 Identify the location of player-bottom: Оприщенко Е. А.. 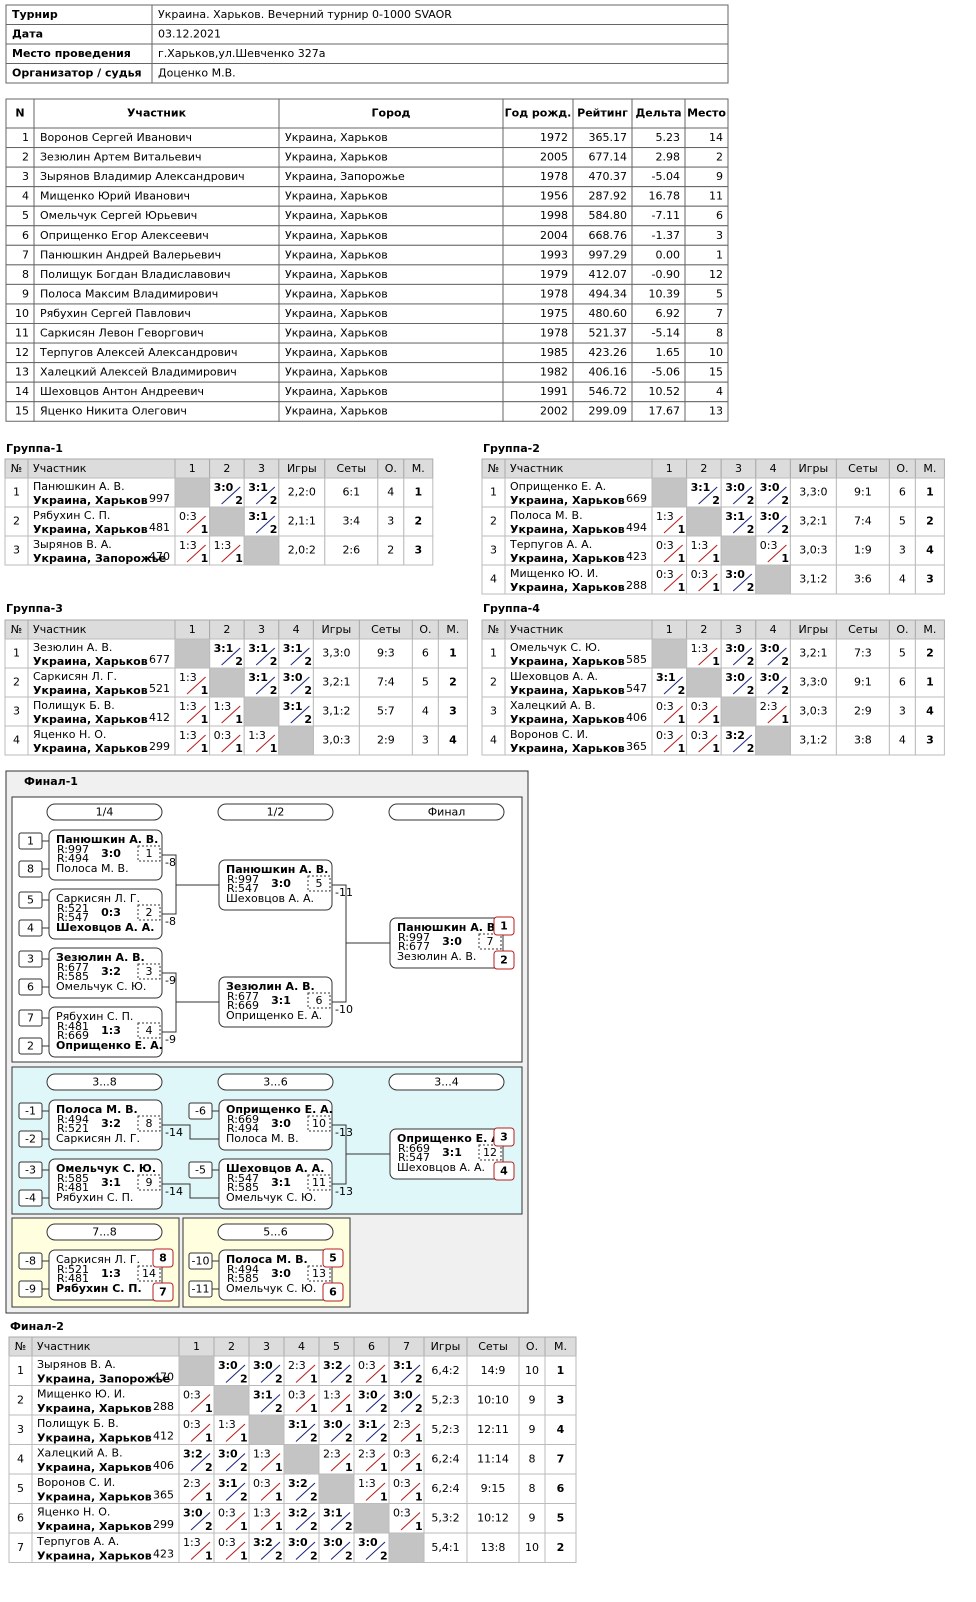
(274, 1015).